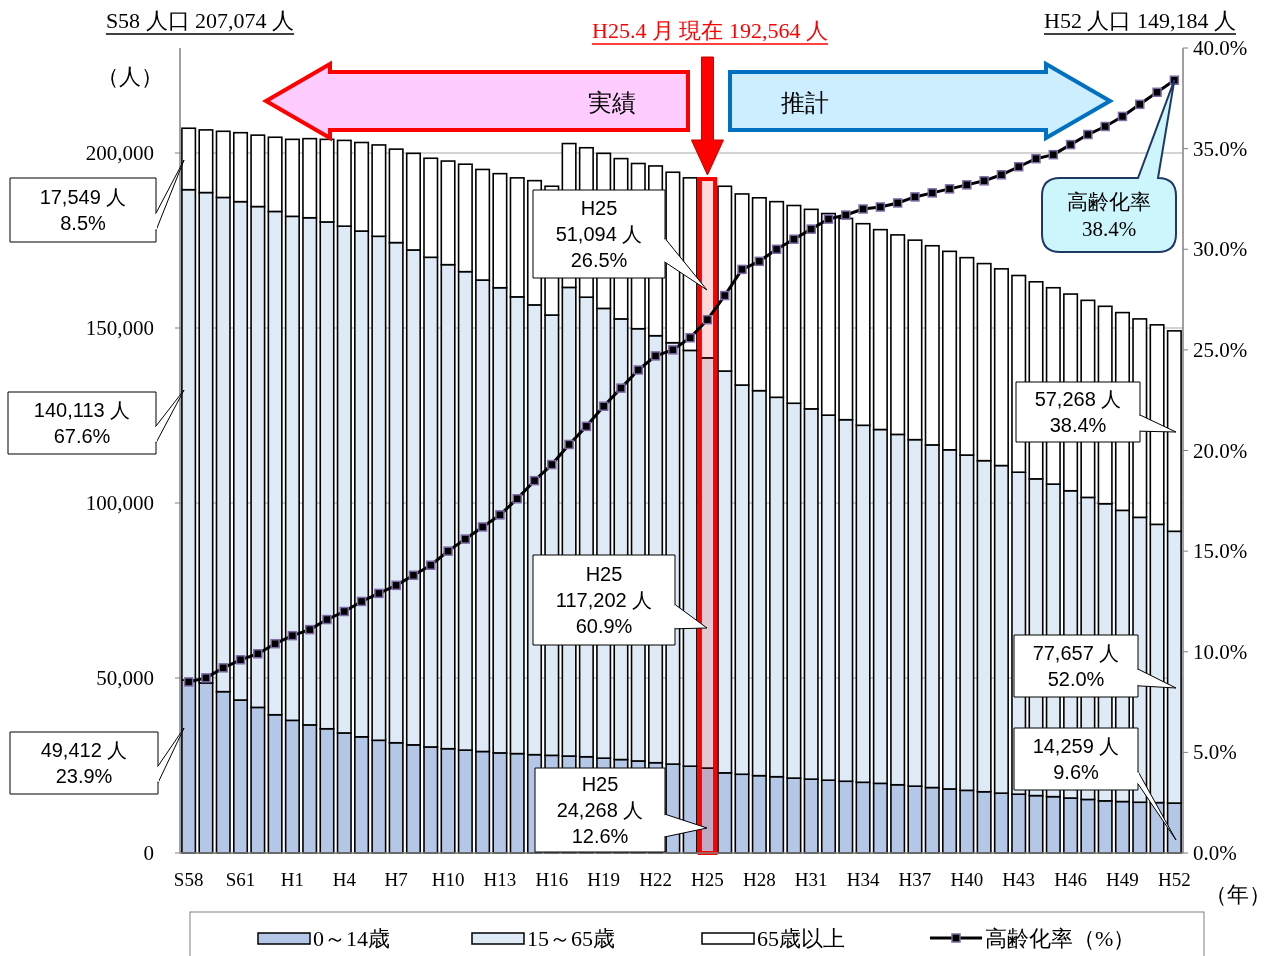 The image size is (1282, 956). I want to click on annotation: 高齢化率 38.4%, so click(1109, 215).